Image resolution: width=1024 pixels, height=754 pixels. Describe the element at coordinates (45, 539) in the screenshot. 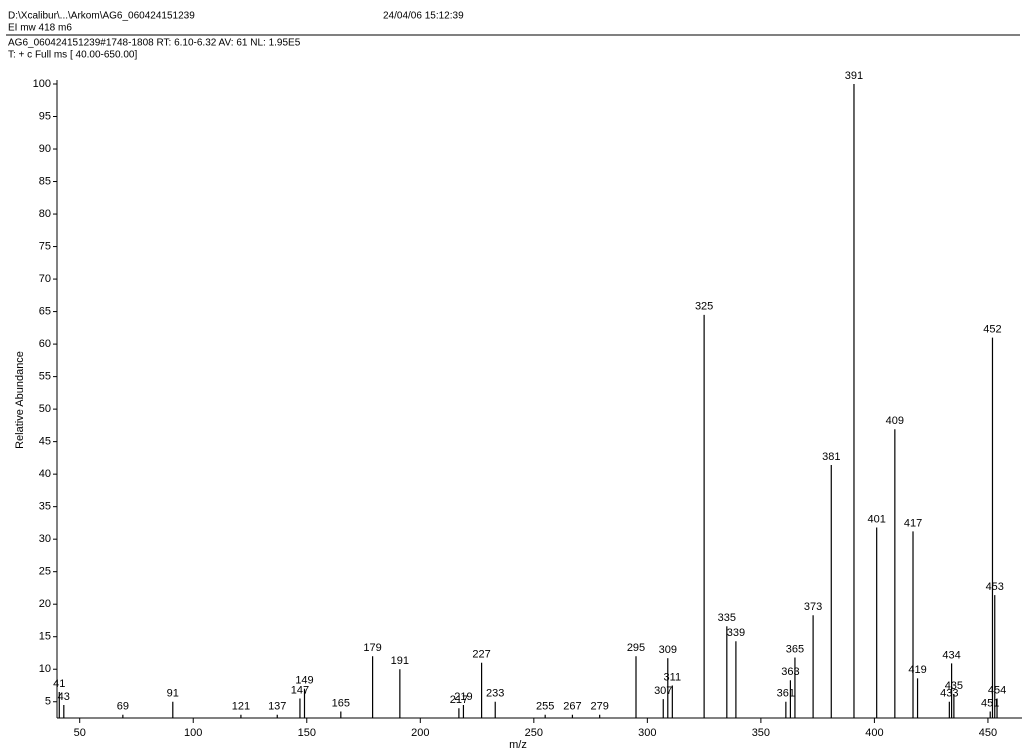

I see `y-tick-label: 30` at that location.